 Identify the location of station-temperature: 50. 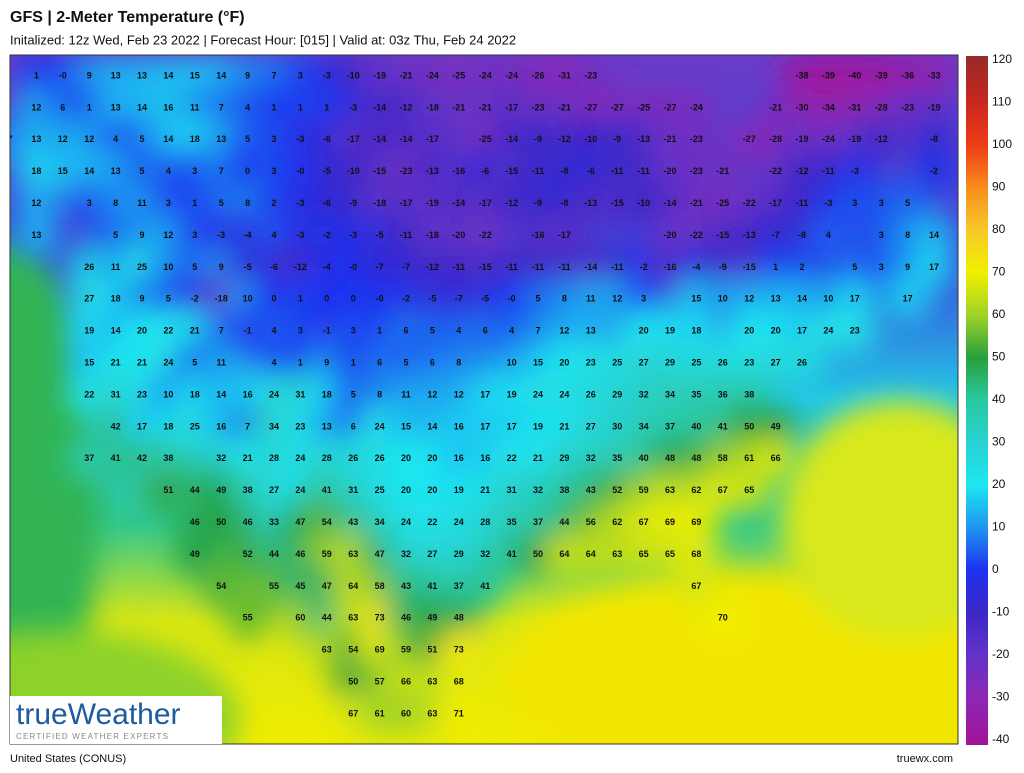
(749, 426).